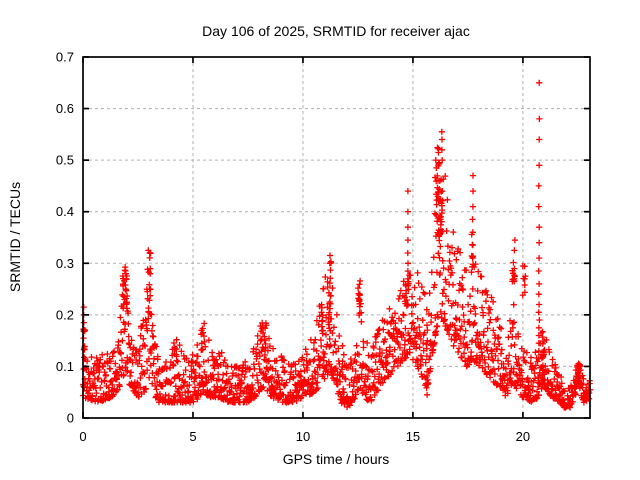 The width and height of the screenshot is (640, 480). Describe the element at coordinates (65, 314) in the screenshot. I see `tick-label: 0.2` at that location.